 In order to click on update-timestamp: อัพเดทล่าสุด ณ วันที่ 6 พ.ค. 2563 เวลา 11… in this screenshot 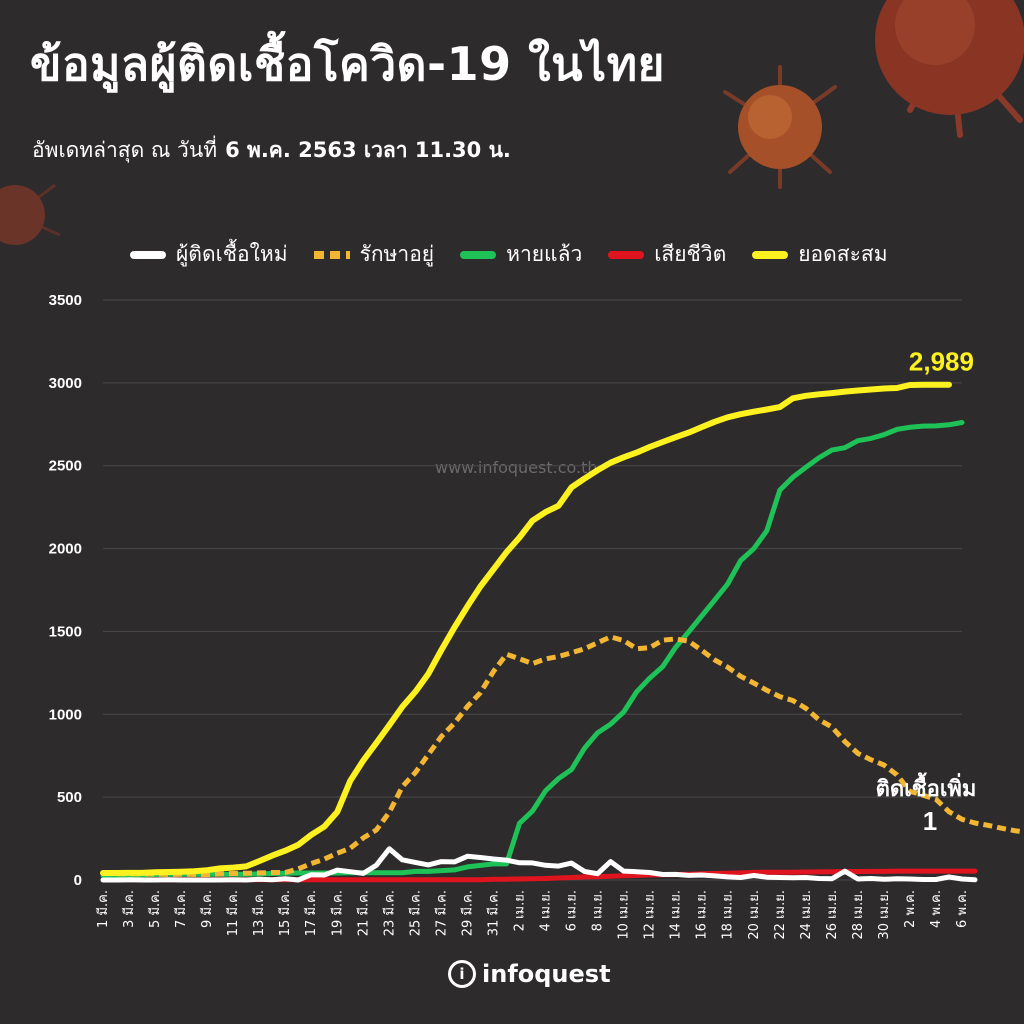, I will do `click(271, 150)`.